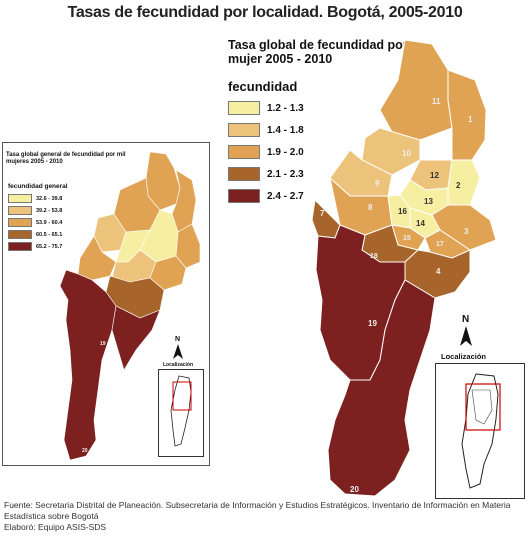 The height and width of the screenshot is (541, 530). What do you see at coordinates (374, 256) in the screenshot?
I see `map-label: 18` at bounding box center [374, 256].